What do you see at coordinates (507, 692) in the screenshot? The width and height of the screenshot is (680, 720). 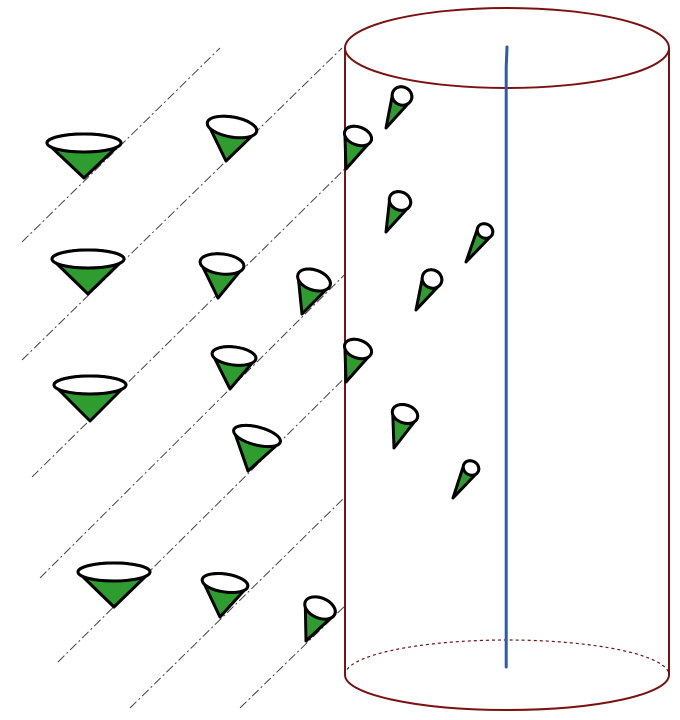 I see `cylinder-bottom-front` at bounding box center [507, 692].